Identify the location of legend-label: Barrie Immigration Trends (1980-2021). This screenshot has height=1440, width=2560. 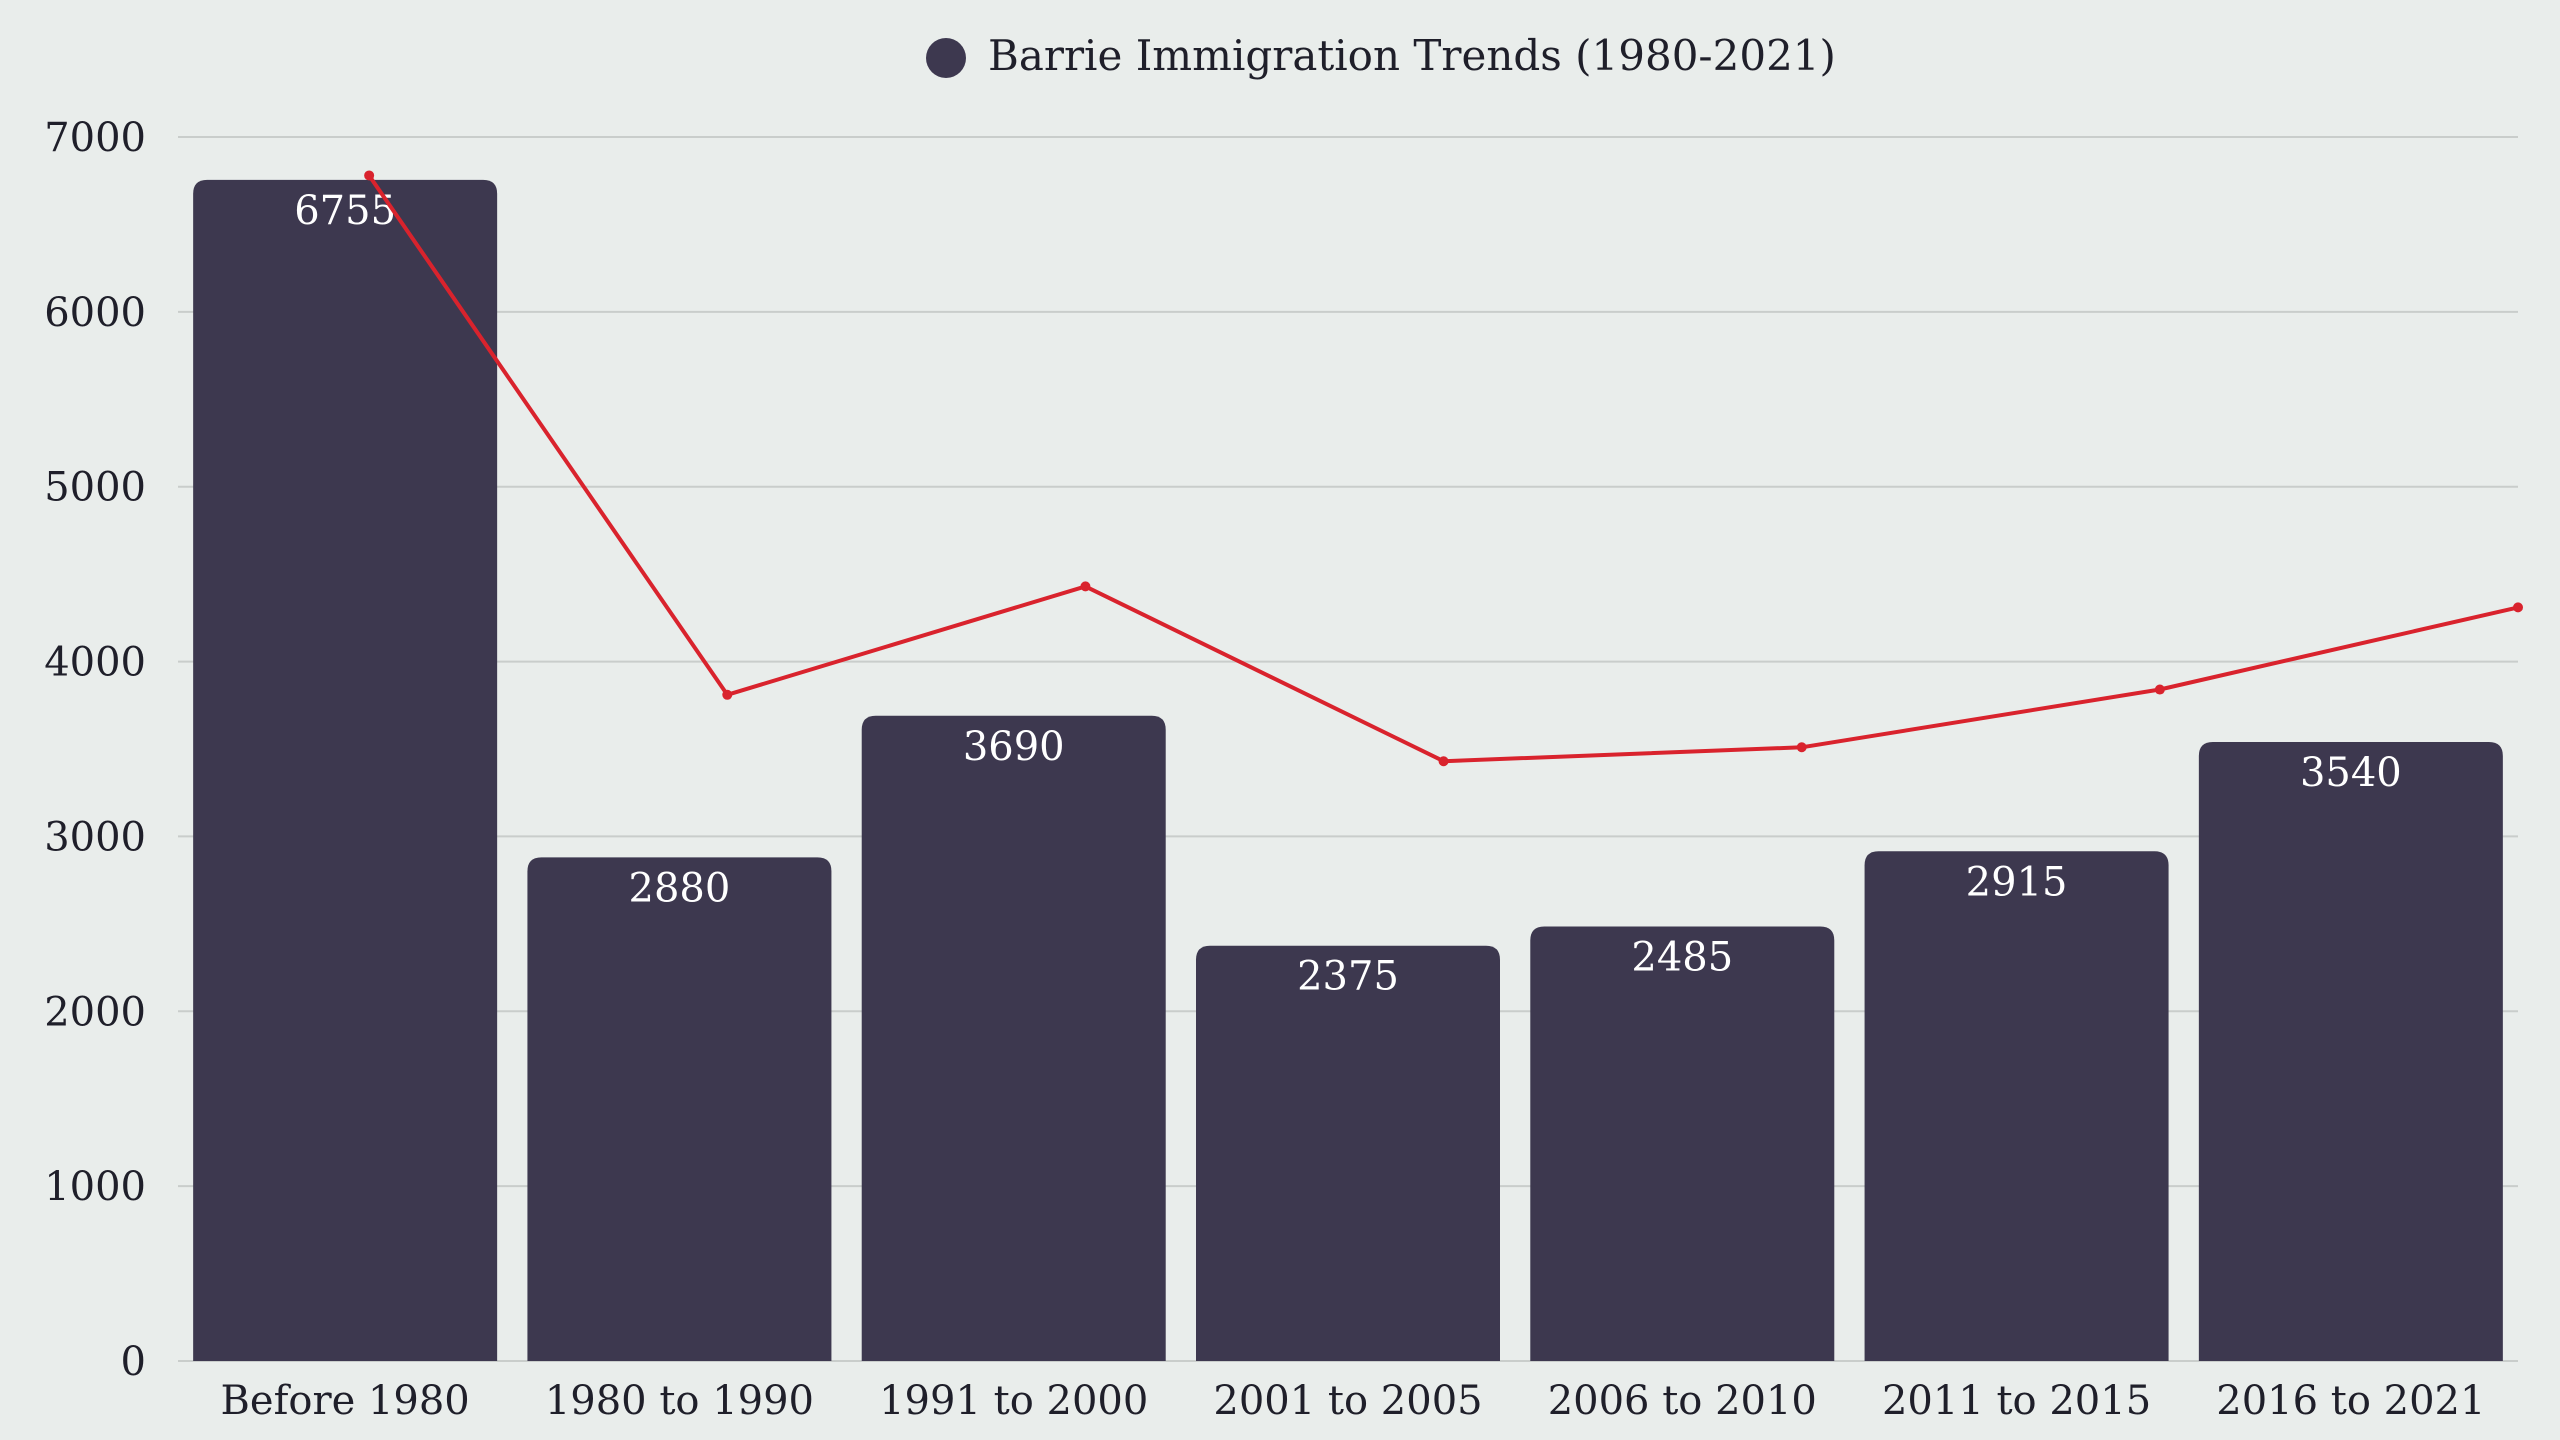
(1412, 55).